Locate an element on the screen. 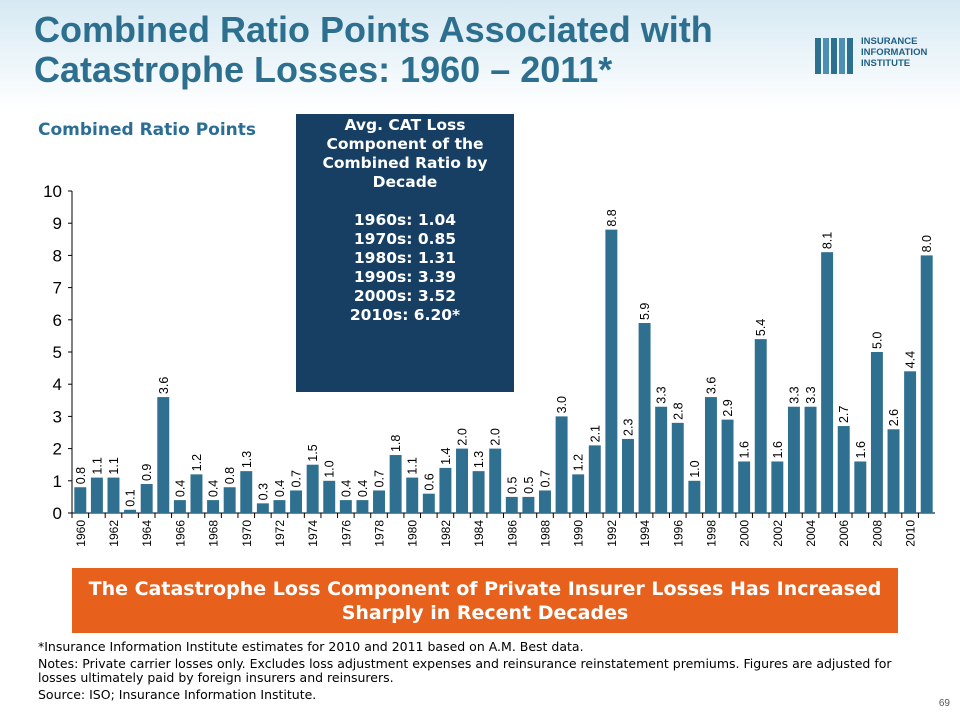  bar-value-label: 2.1 is located at coordinates (595, 433).